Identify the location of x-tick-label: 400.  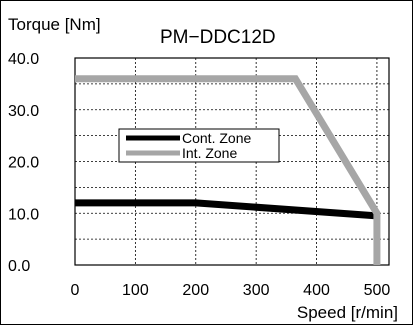
(316, 290).